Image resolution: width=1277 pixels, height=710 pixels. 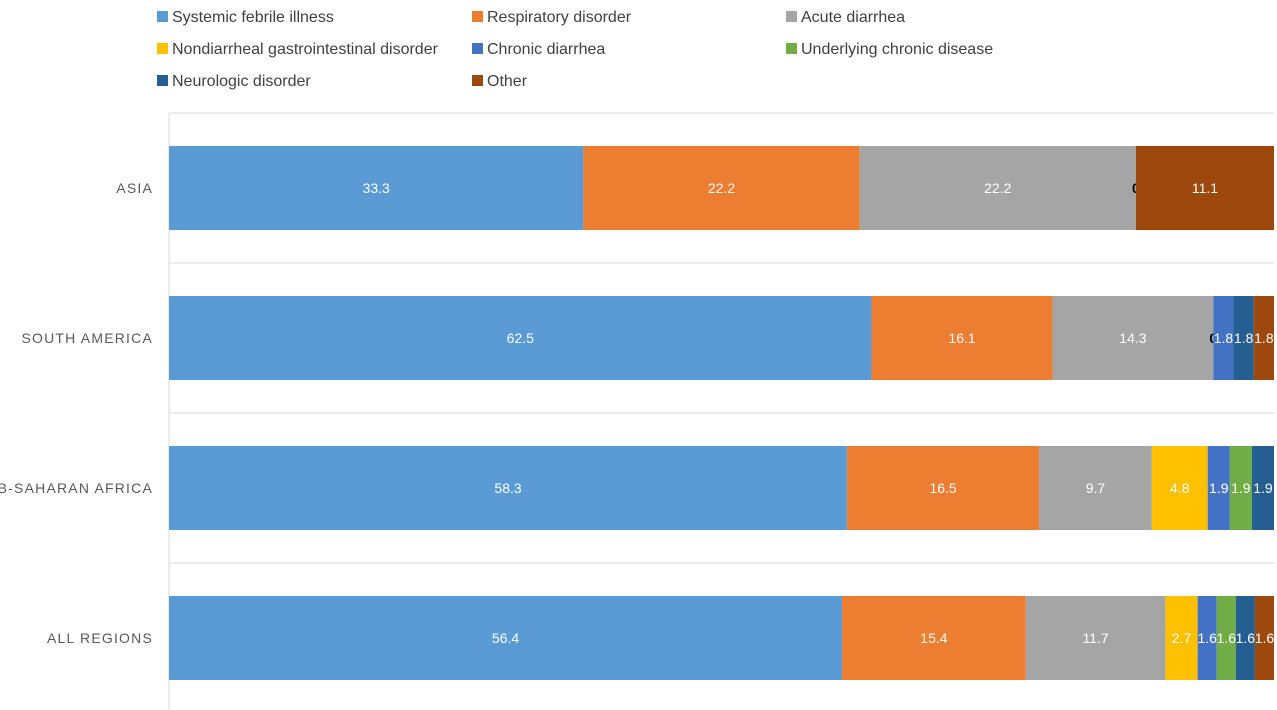 I want to click on legend-swatch-nondiarrheal-gastrointestinal-disorder, so click(x=162, y=48).